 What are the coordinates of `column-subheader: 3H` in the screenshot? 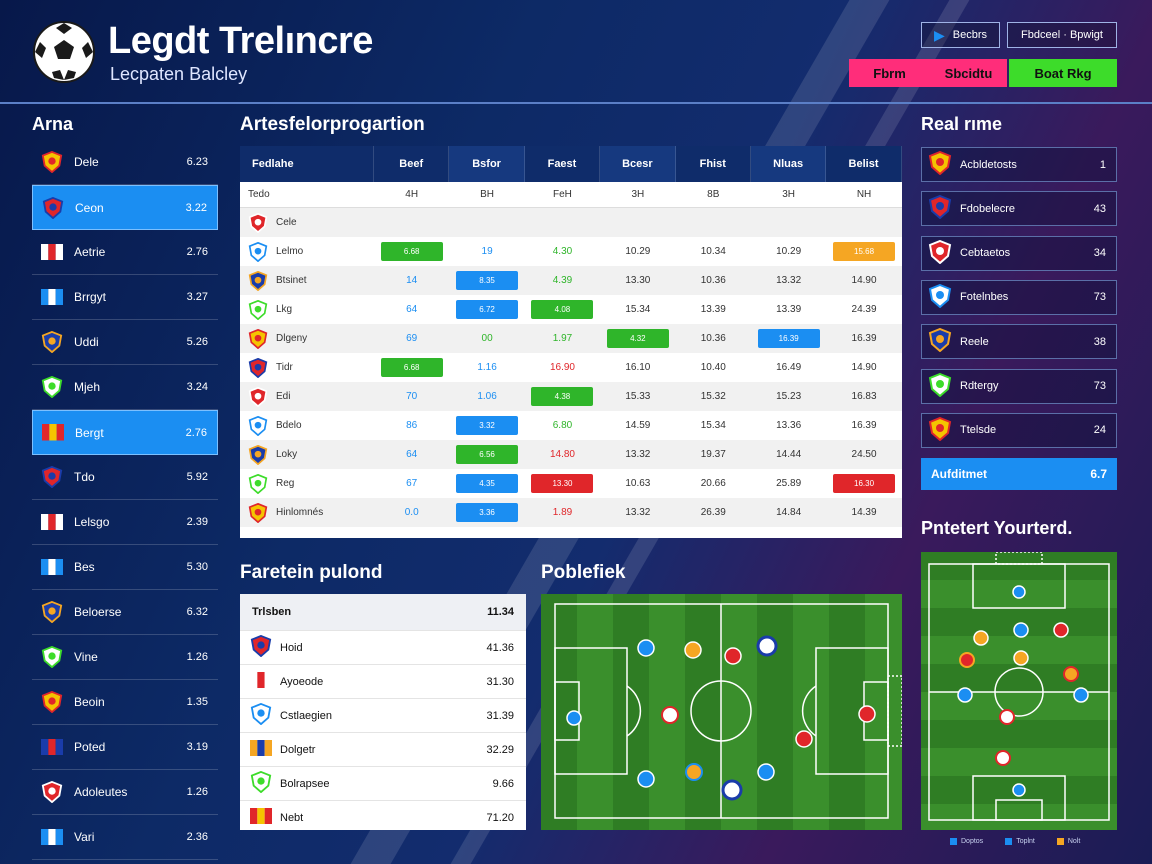 It's located at (638, 194).